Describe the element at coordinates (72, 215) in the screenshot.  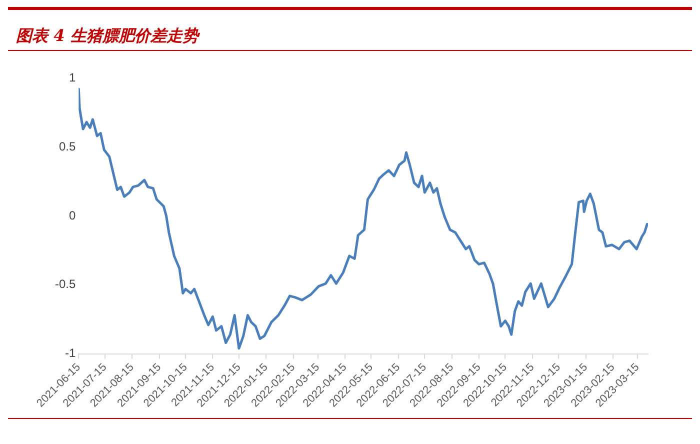
I see `y-tick-label: 0` at that location.